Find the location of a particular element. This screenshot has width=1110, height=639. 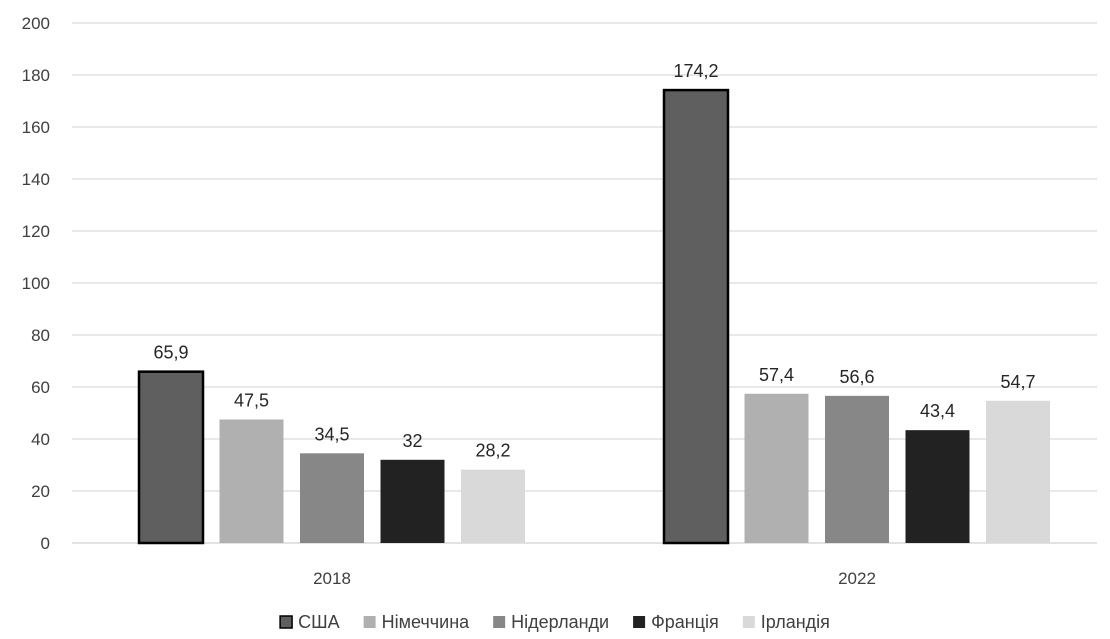

y-tick-label: 120 is located at coordinates (36, 231).